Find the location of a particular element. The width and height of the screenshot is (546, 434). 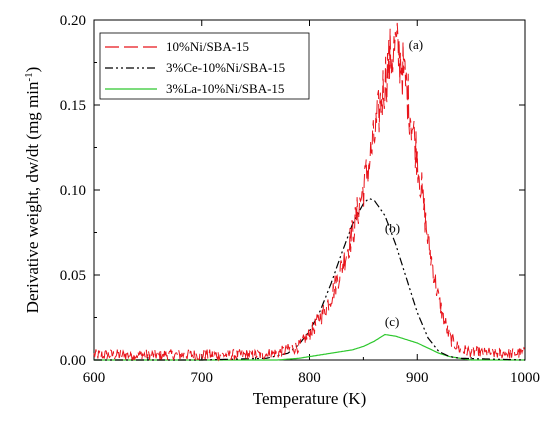

x-tick-label: 800 is located at coordinates (309, 378).